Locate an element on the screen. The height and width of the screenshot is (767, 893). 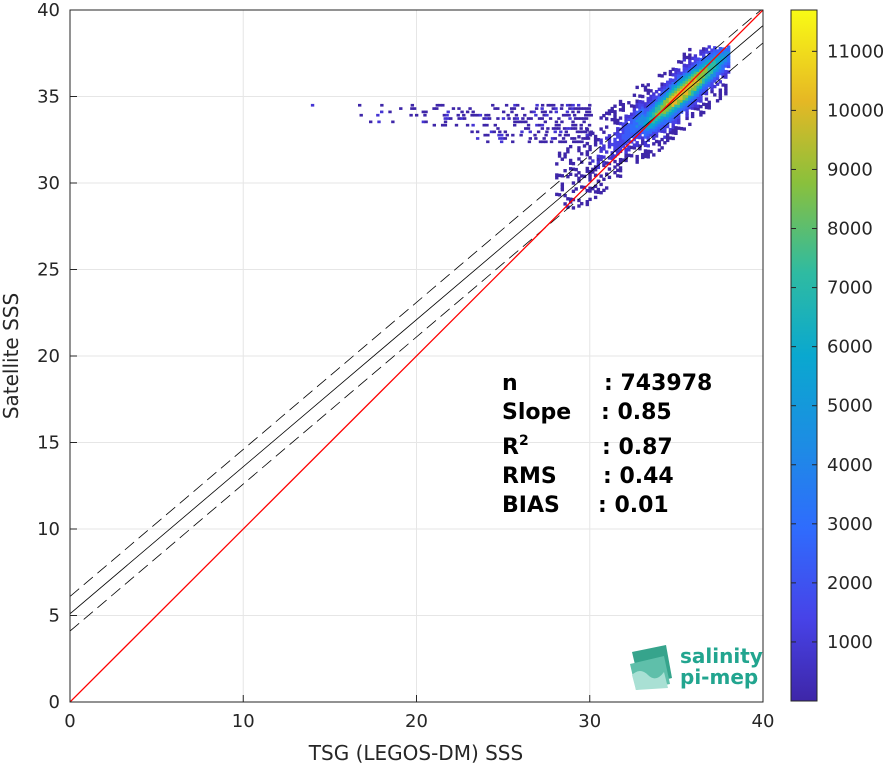
y-axis-label: Satellite SSS is located at coordinates (11, 356).